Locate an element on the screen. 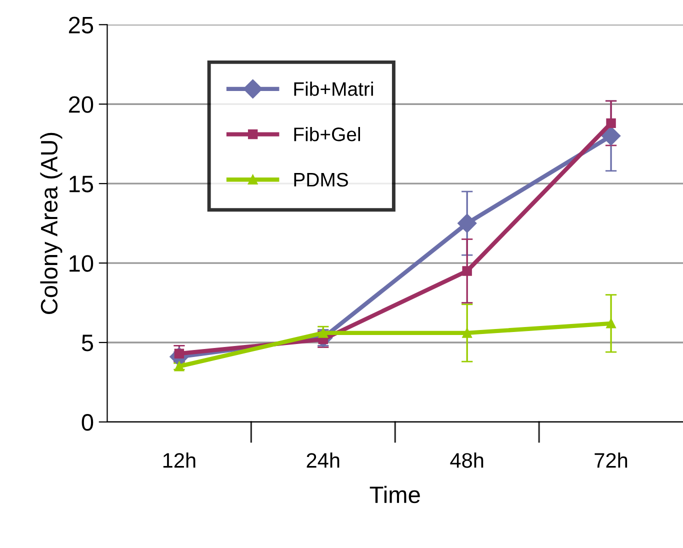 The height and width of the screenshot is (548, 683). x-tick-label: 72h is located at coordinates (611, 460).